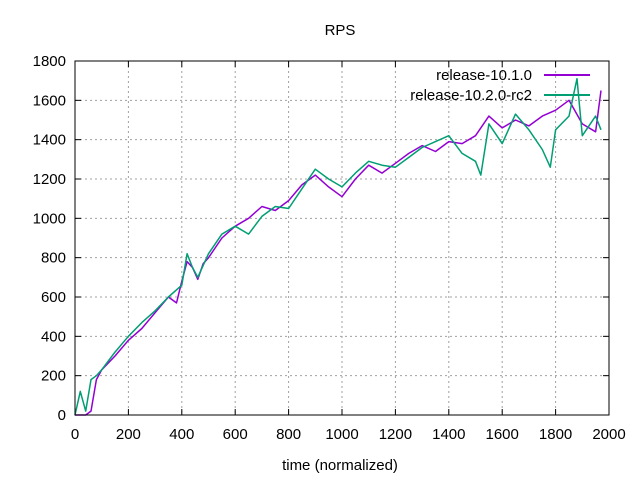  Describe the element at coordinates (128, 434) in the screenshot. I see `x-tick-label: 200` at that location.